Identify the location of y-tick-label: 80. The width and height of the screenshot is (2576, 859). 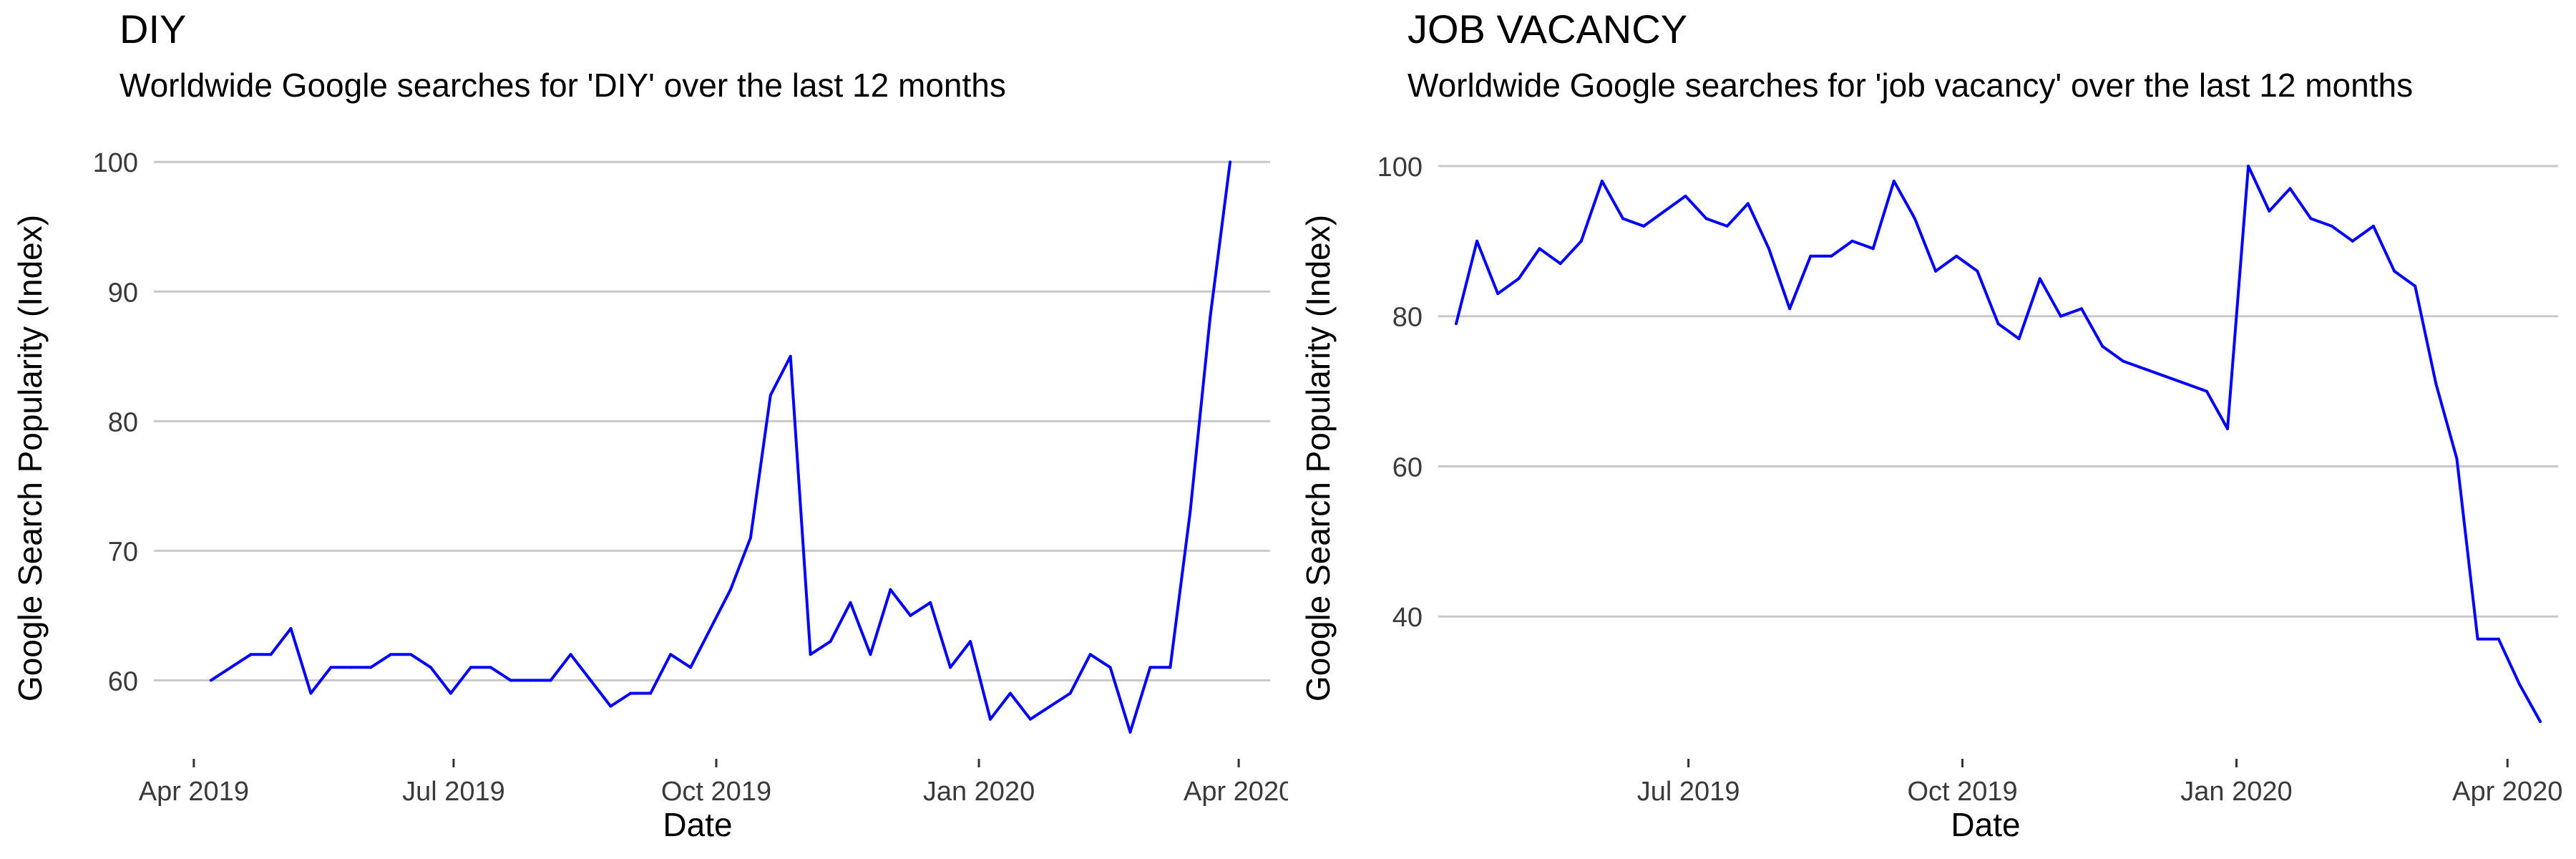
(123, 422).